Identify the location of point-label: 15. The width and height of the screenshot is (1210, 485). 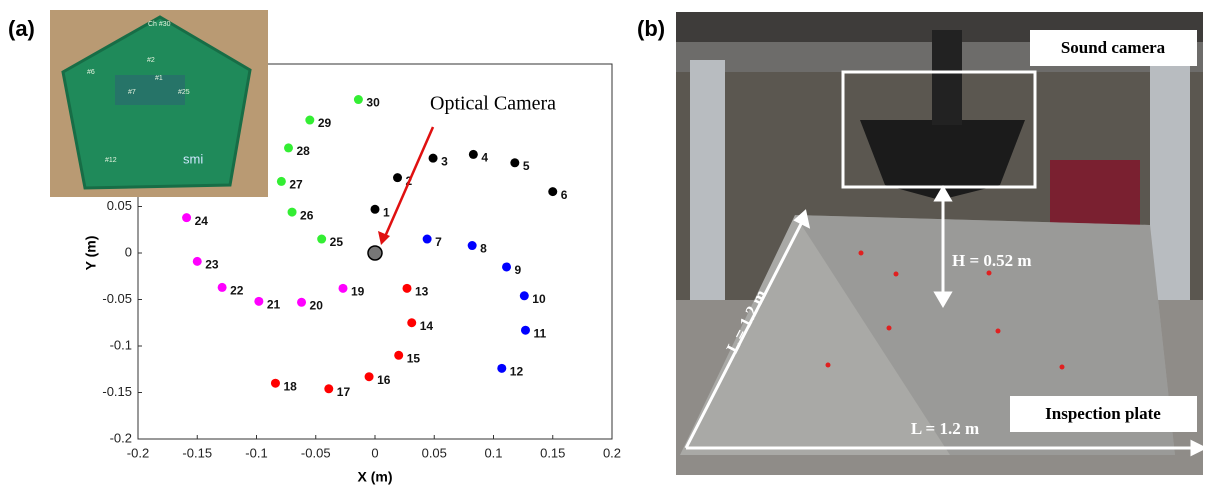
(414, 358).